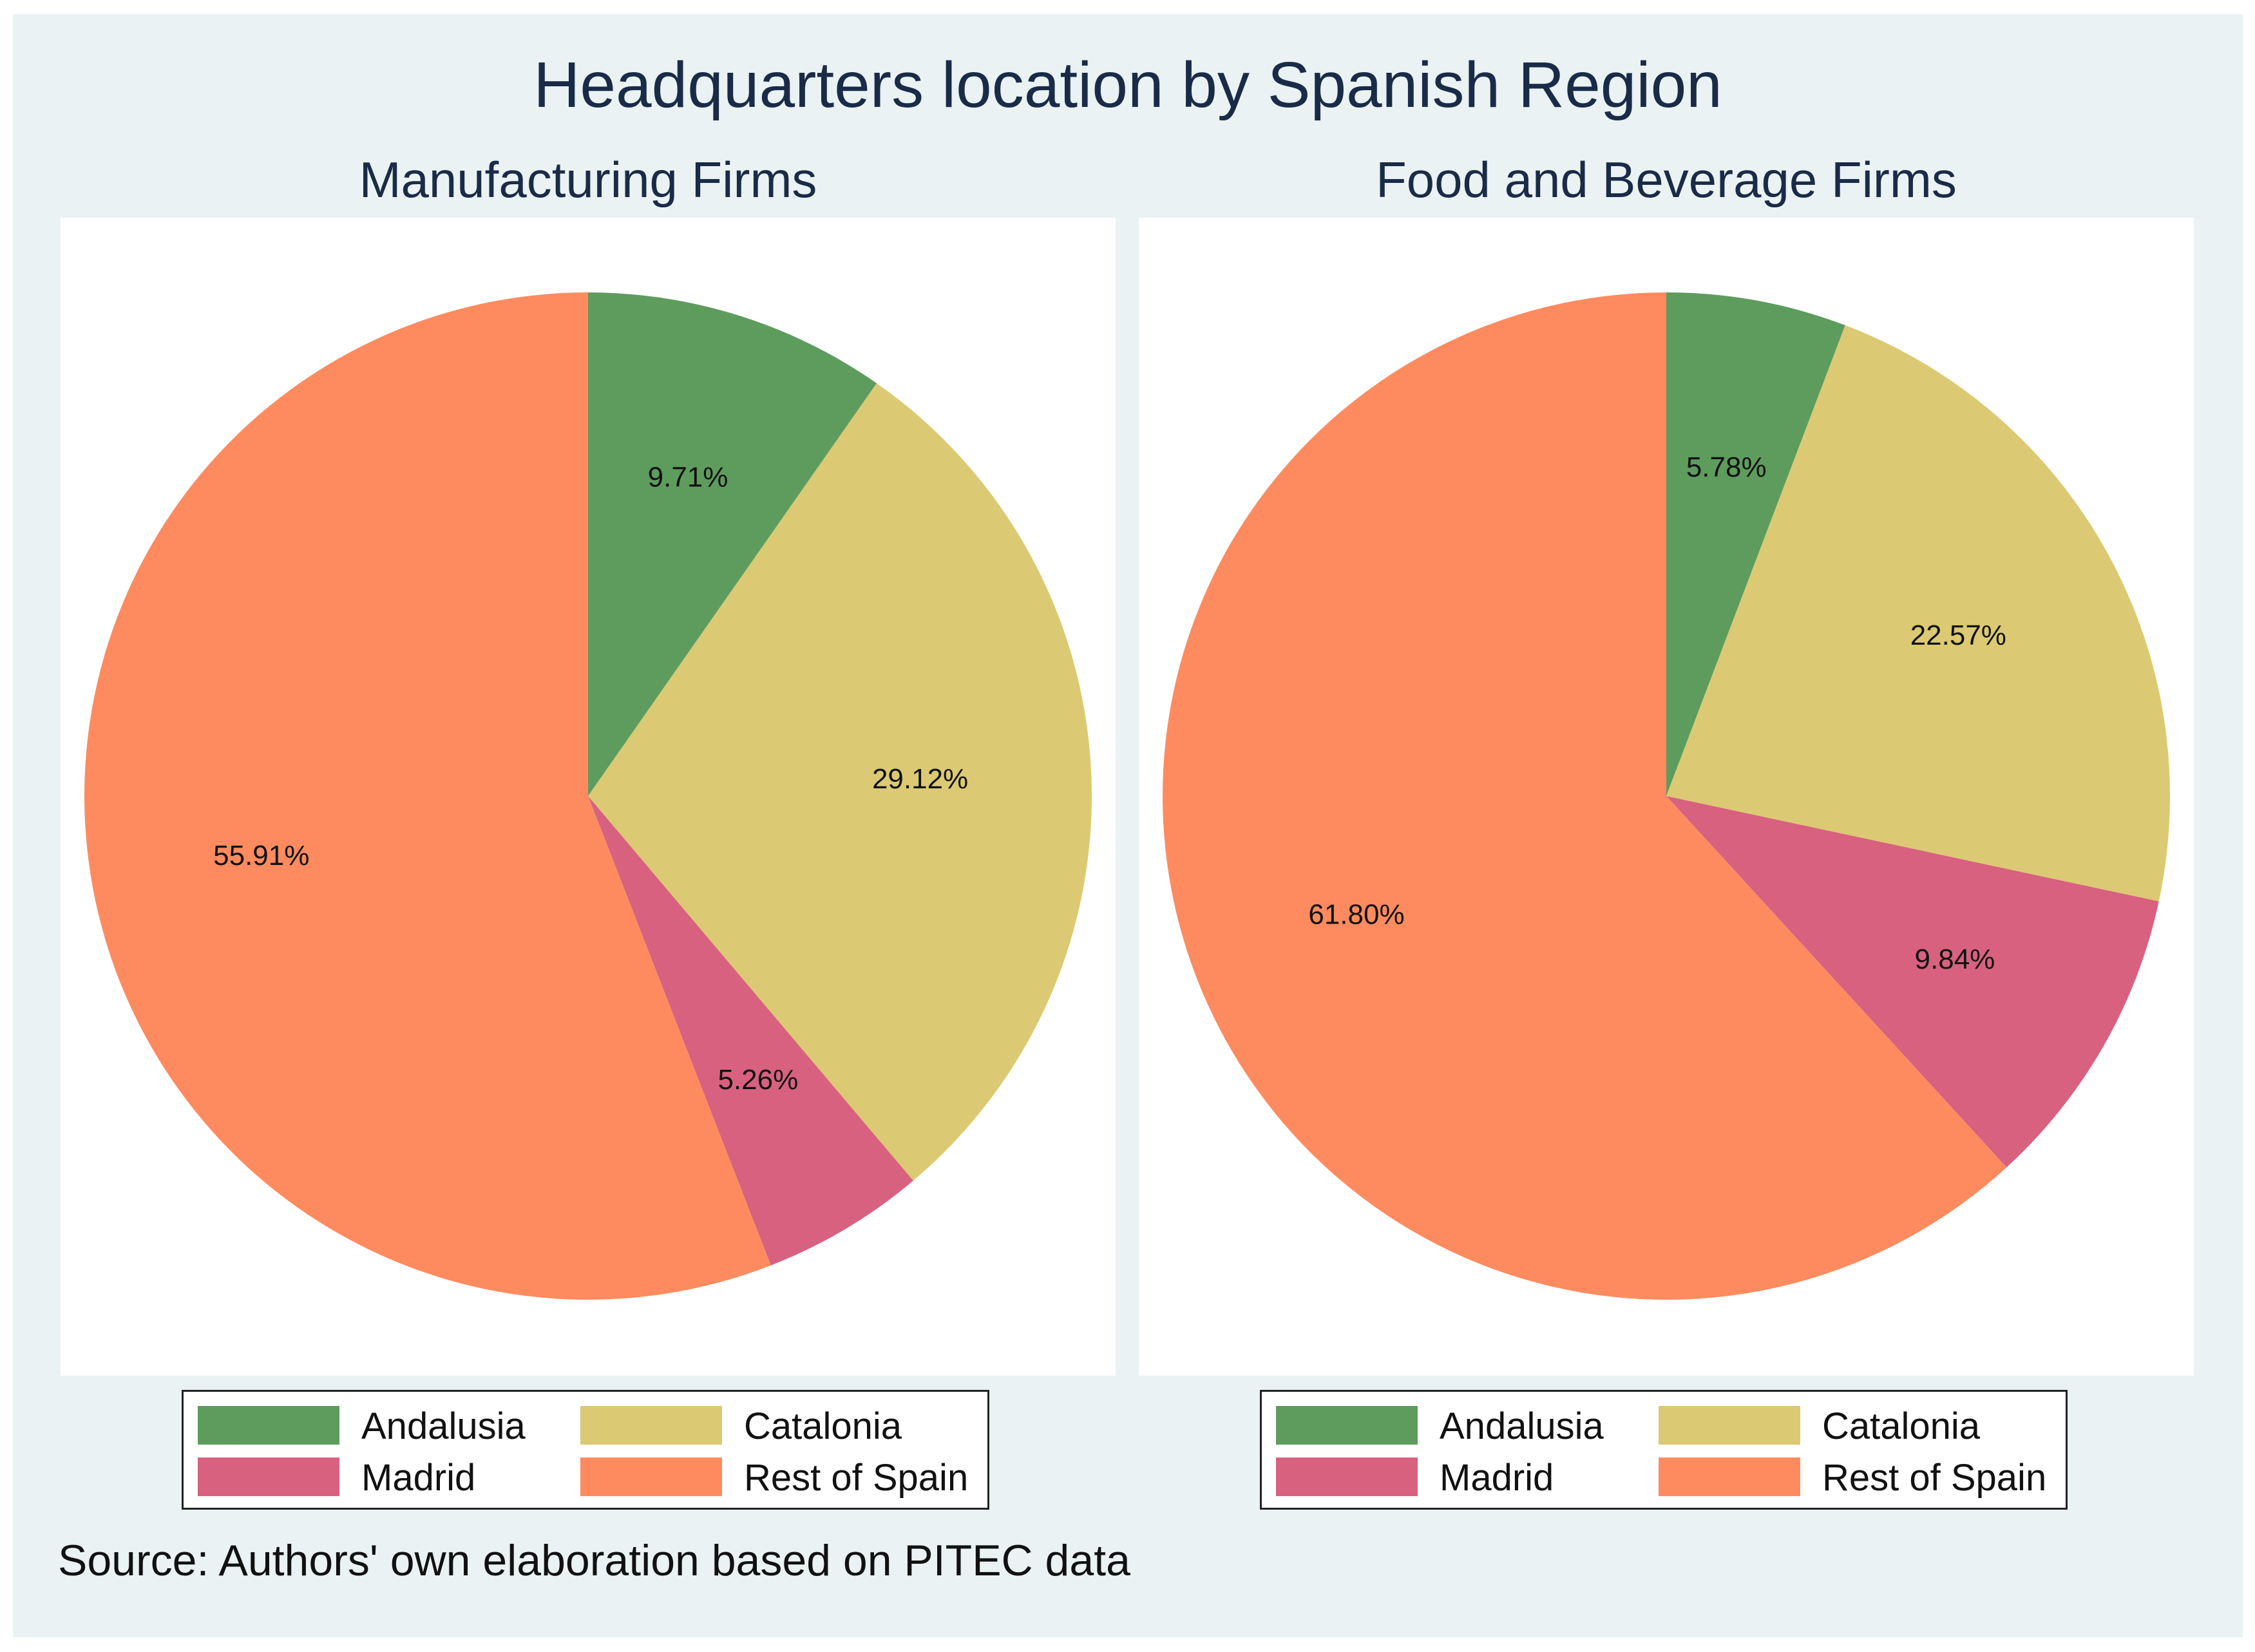 The width and height of the screenshot is (2255, 1652). Describe the element at coordinates (1127, 85) in the screenshot. I see `chart-title: Headquarters location by Spanish Region` at that location.